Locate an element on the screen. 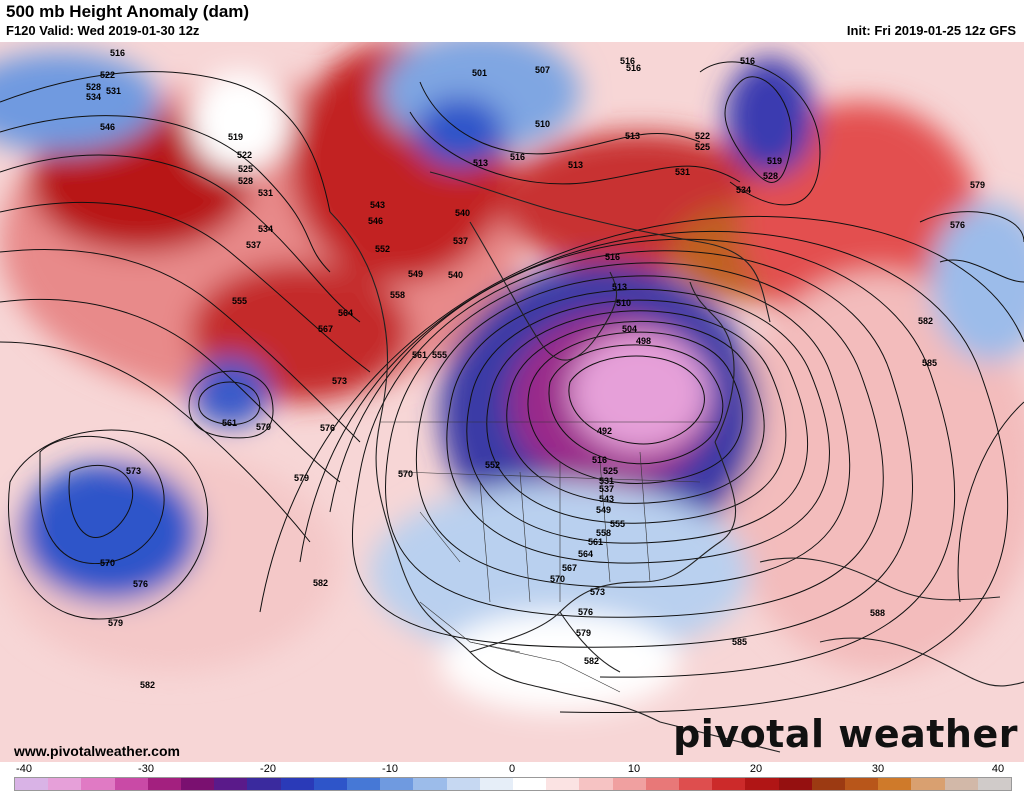 The width and height of the screenshot is (1024, 791). contour-label: 519 is located at coordinates (235, 137).